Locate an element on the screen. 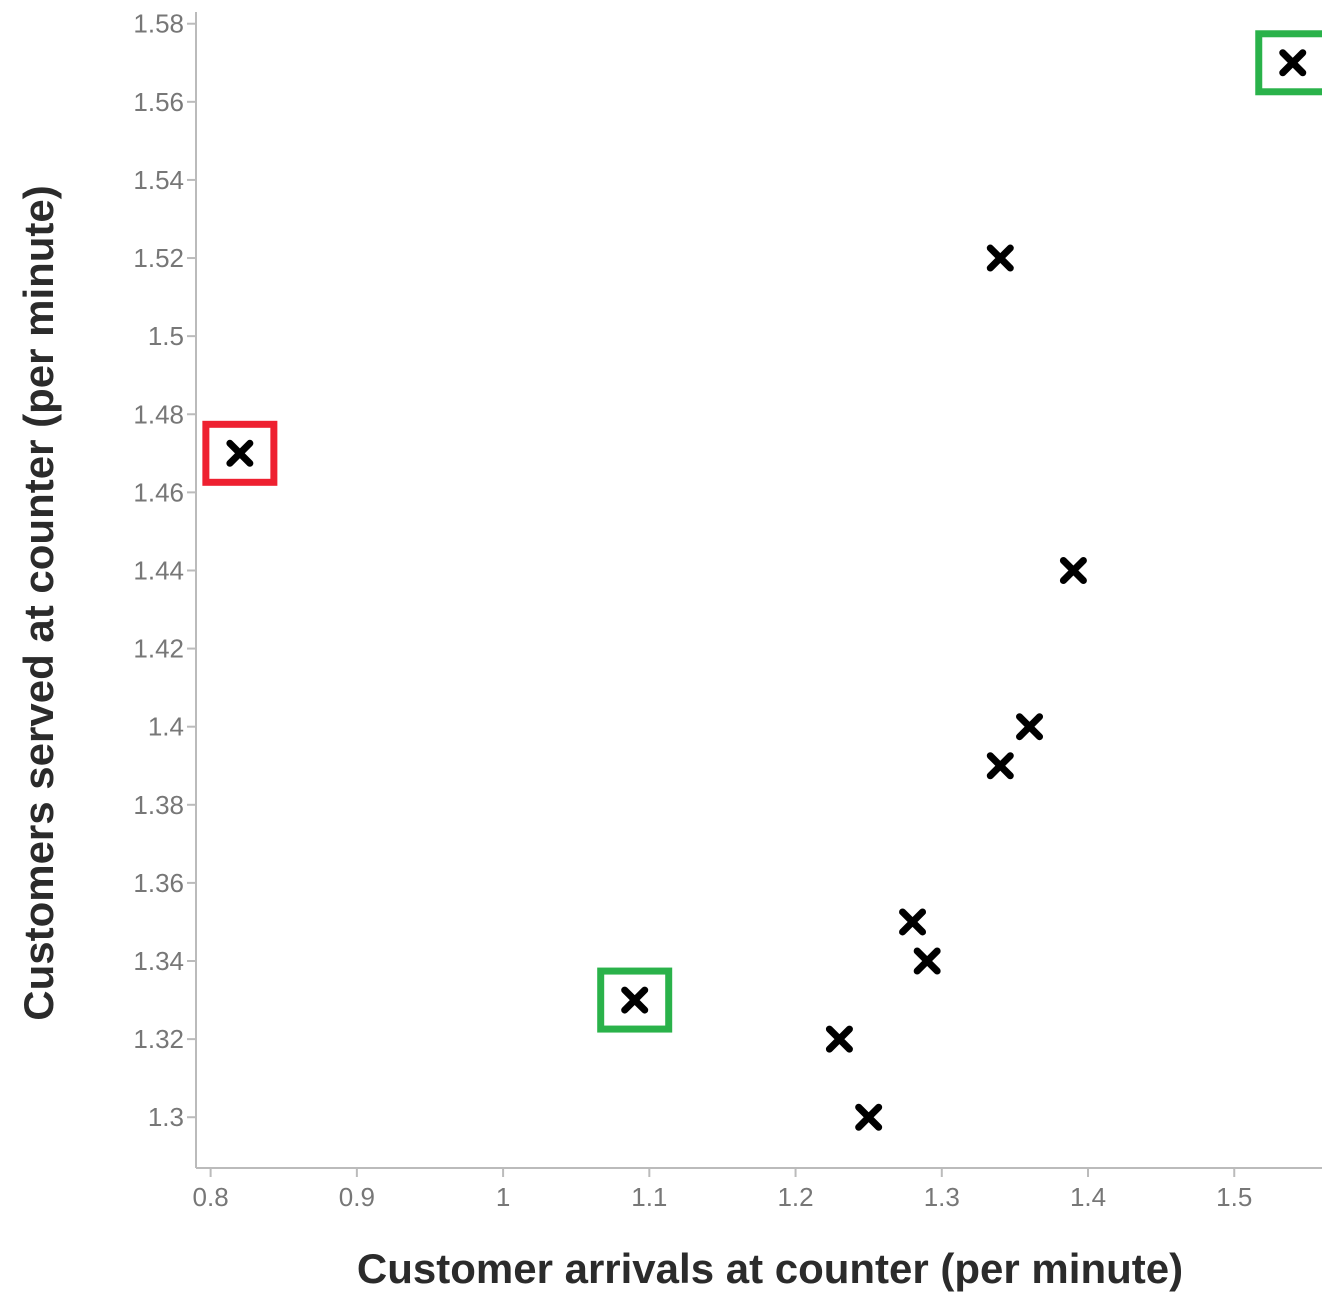 Image resolution: width=1322 pixels, height=1297 pixels. x-tick-label: 0.8 is located at coordinates (211, 1197).